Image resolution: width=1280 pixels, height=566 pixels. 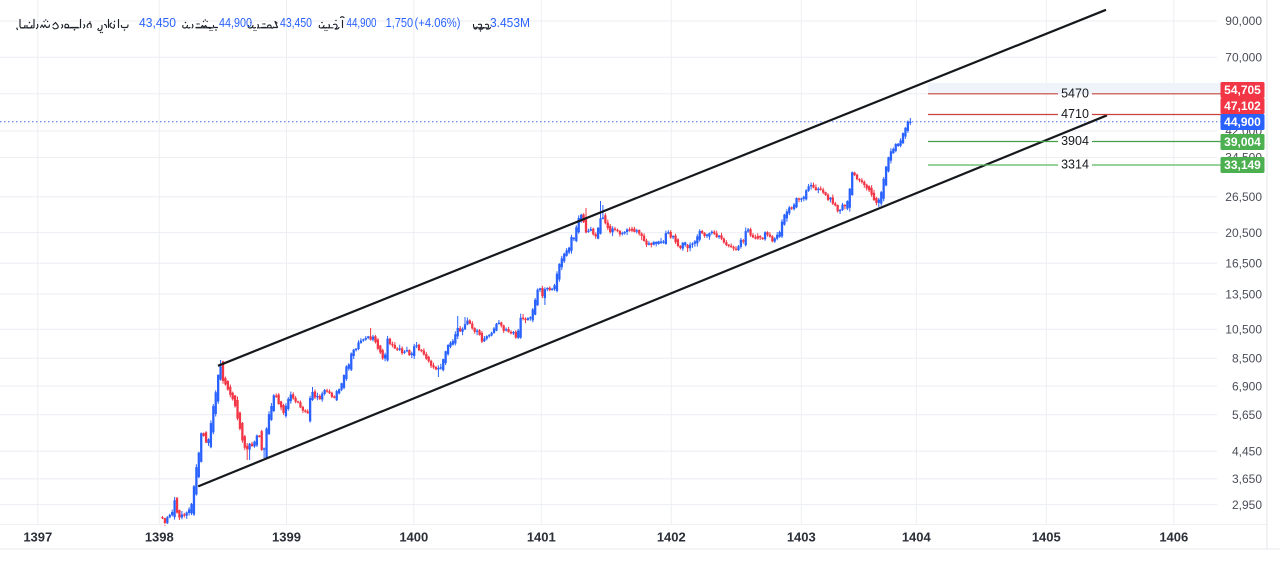 I want to click on svg-text: 1401, so click(x=541, y=537).